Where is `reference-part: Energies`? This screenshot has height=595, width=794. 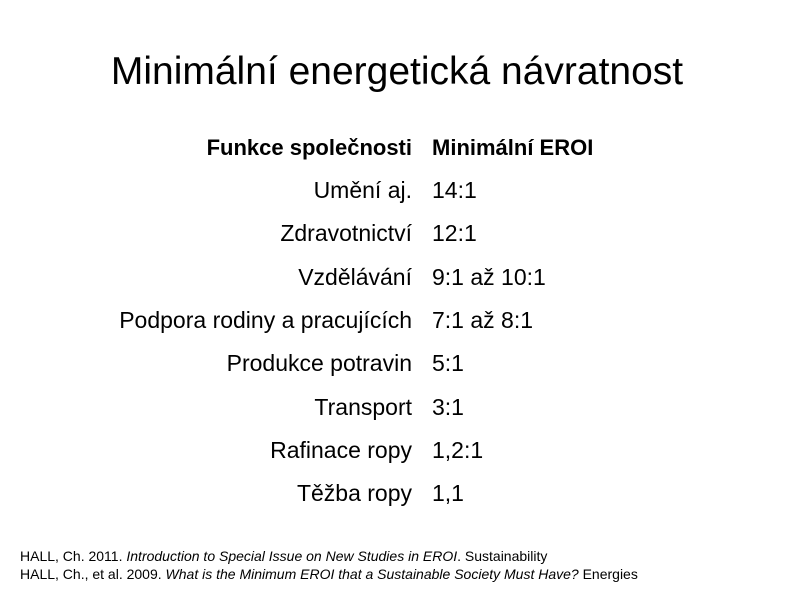 reference-part: Energies is located at coordinates (608, 574).